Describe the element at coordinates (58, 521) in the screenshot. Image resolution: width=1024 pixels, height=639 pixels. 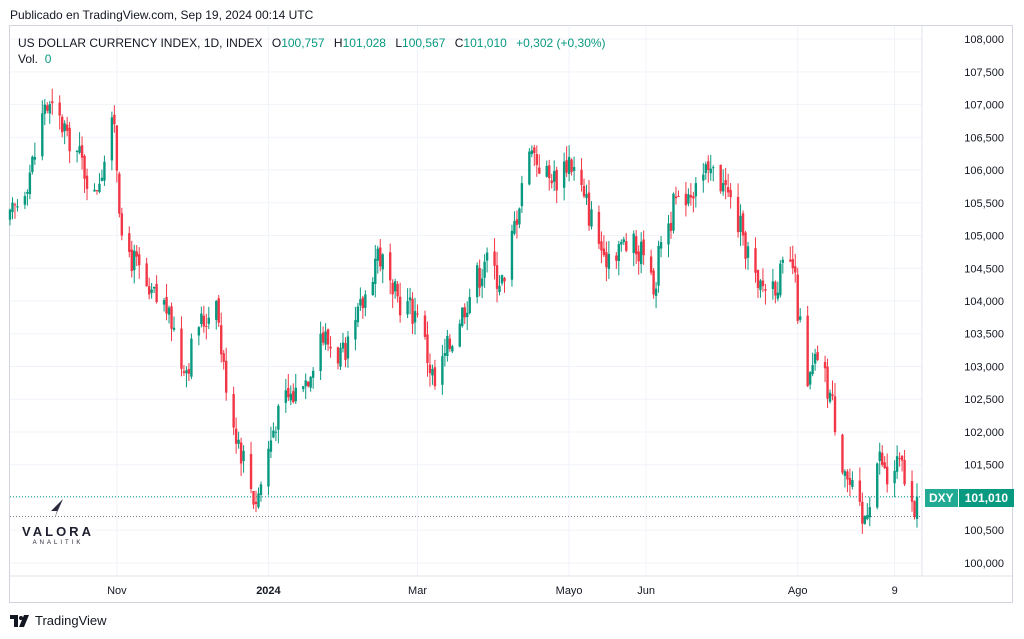
I see `valora-watermark: VALORA ANALITIK` at that location.